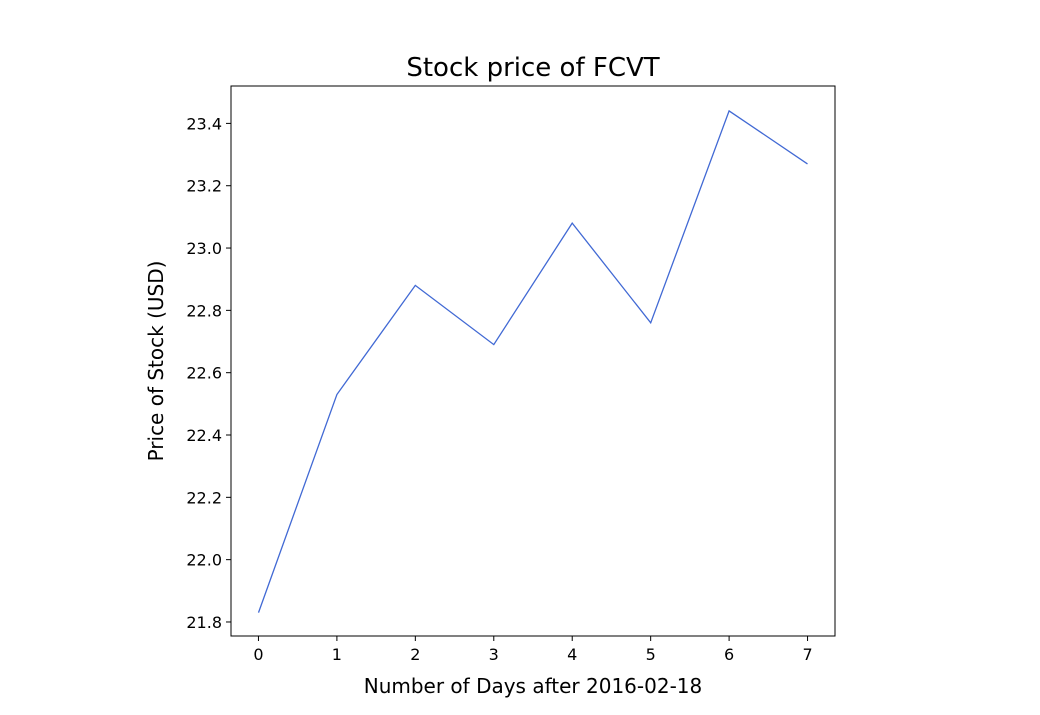  I want to click on y-tick-label: 22.0, so click(204, 560).